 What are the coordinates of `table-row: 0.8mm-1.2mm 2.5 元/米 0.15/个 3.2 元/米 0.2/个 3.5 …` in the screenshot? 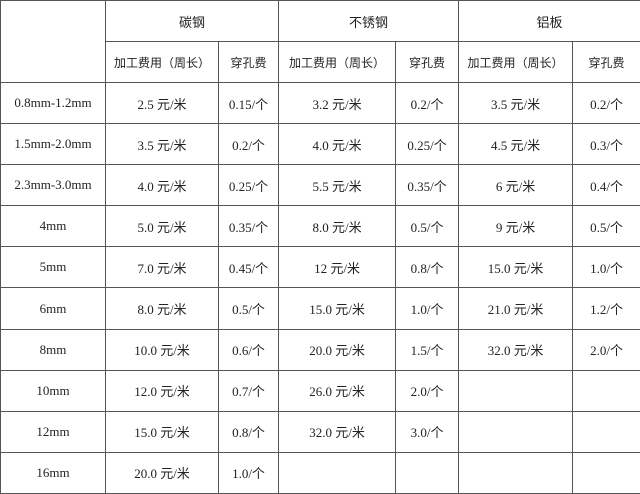 It's located at (320, 103).